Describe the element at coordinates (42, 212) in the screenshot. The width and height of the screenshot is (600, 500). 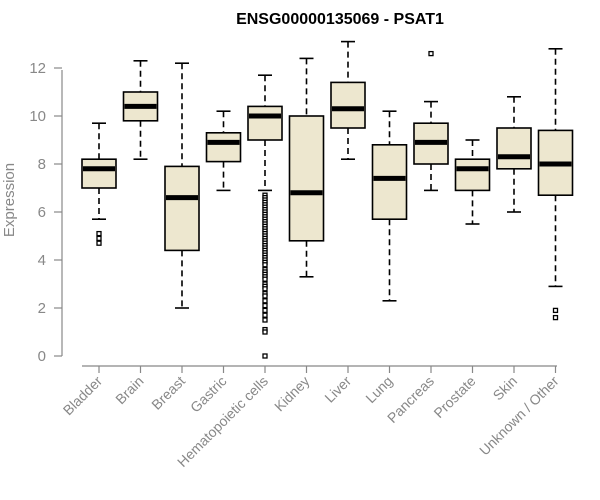
I see `y-tick-label: 6` at that location.